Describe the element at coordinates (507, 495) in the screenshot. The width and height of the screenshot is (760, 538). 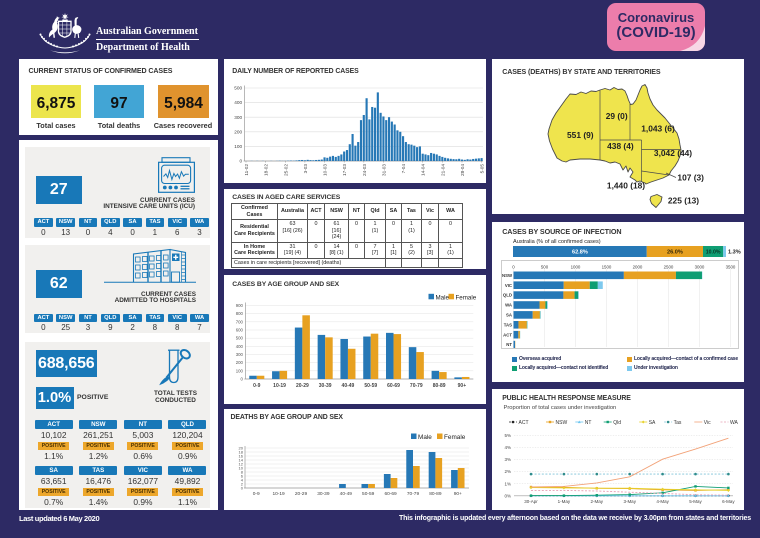
I see `svg-text: 0%` at that location.